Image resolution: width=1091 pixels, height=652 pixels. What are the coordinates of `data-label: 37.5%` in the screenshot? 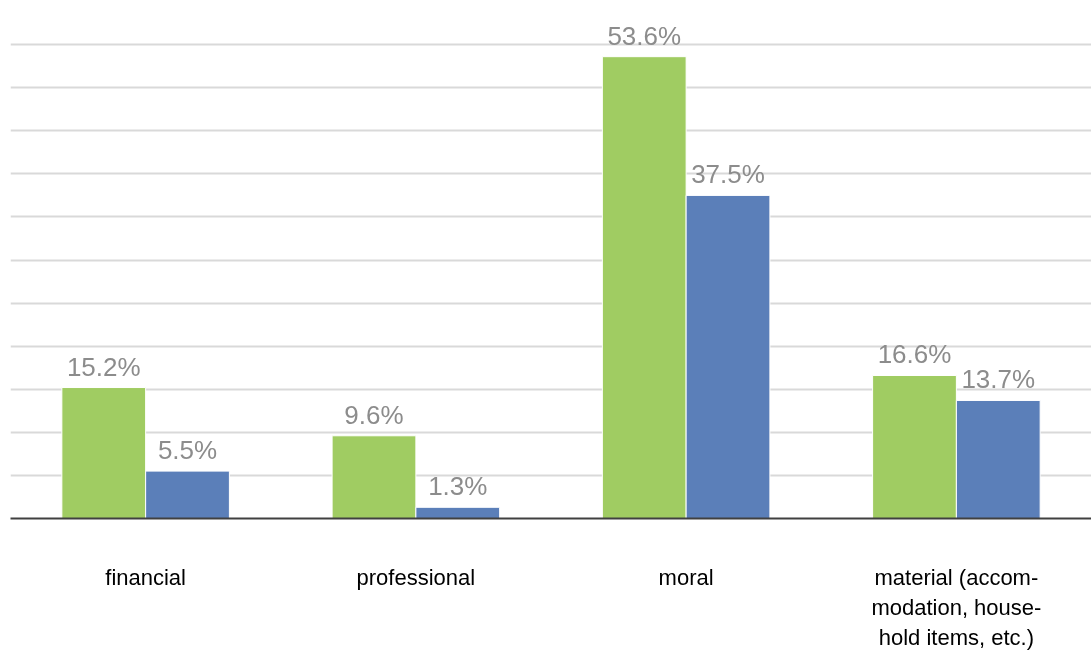 It's located at (728, 174).